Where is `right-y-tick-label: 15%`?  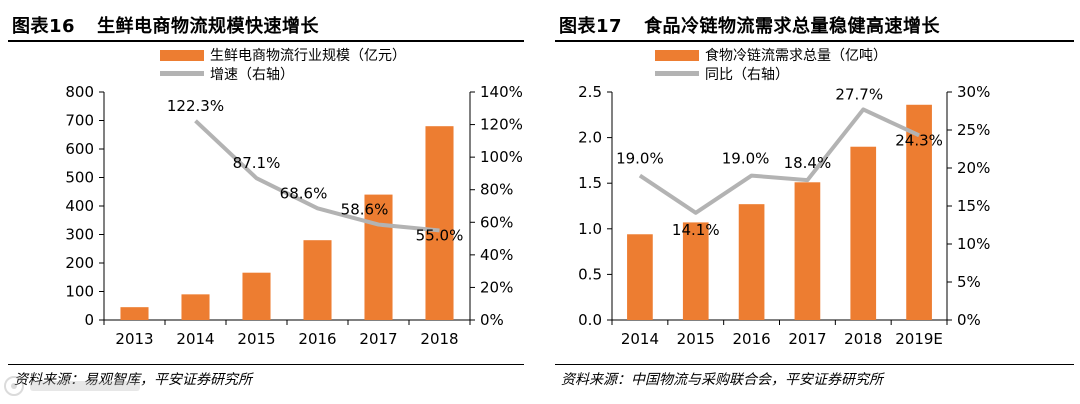 right-y-tick-label: 15% is located at coordinates (973, 206).